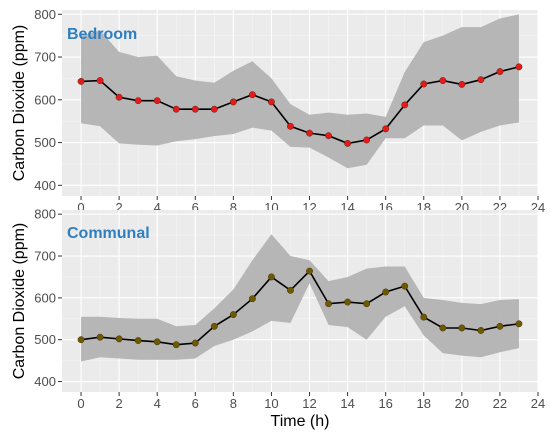 Image resolution: width=550 pixels, height=433 pixels. What do you see at coordinates (108, 233) in the screenshot?
I see `panel-title: Communal` at bounding box center [108, 233].